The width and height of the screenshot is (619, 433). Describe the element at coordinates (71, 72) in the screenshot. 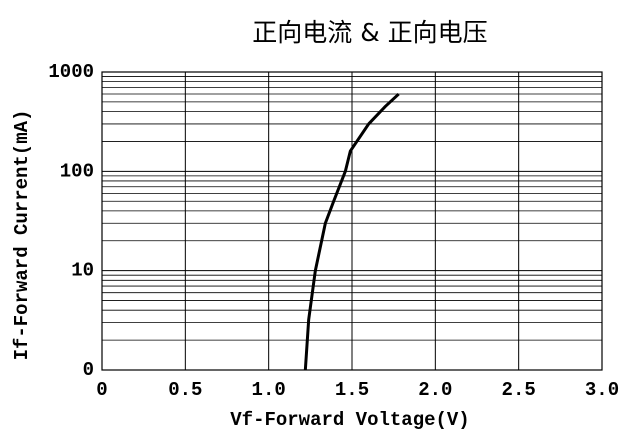

I see `y-tick-label: 1000` at that location.